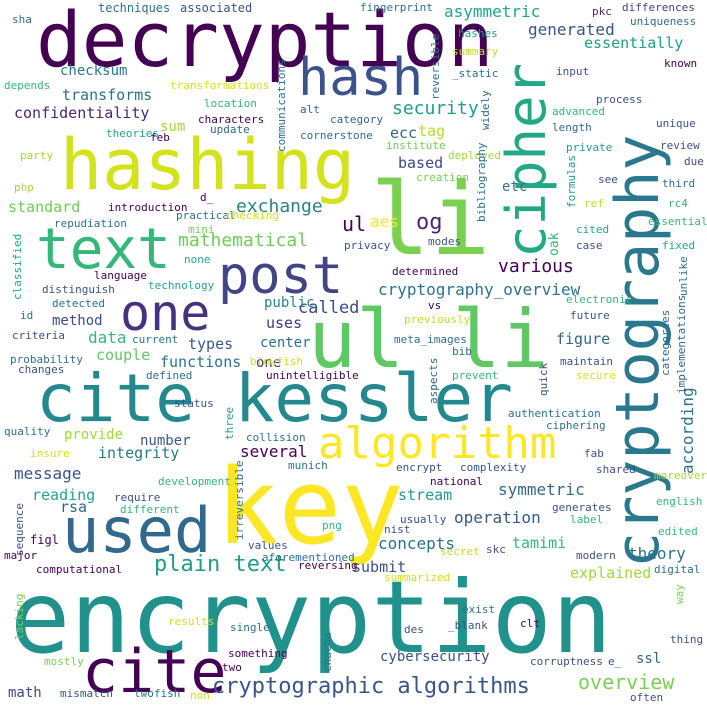  Describe the element at coordinates (208, 165) in the screenshot. I see `word-hashing: hashing` at that location.